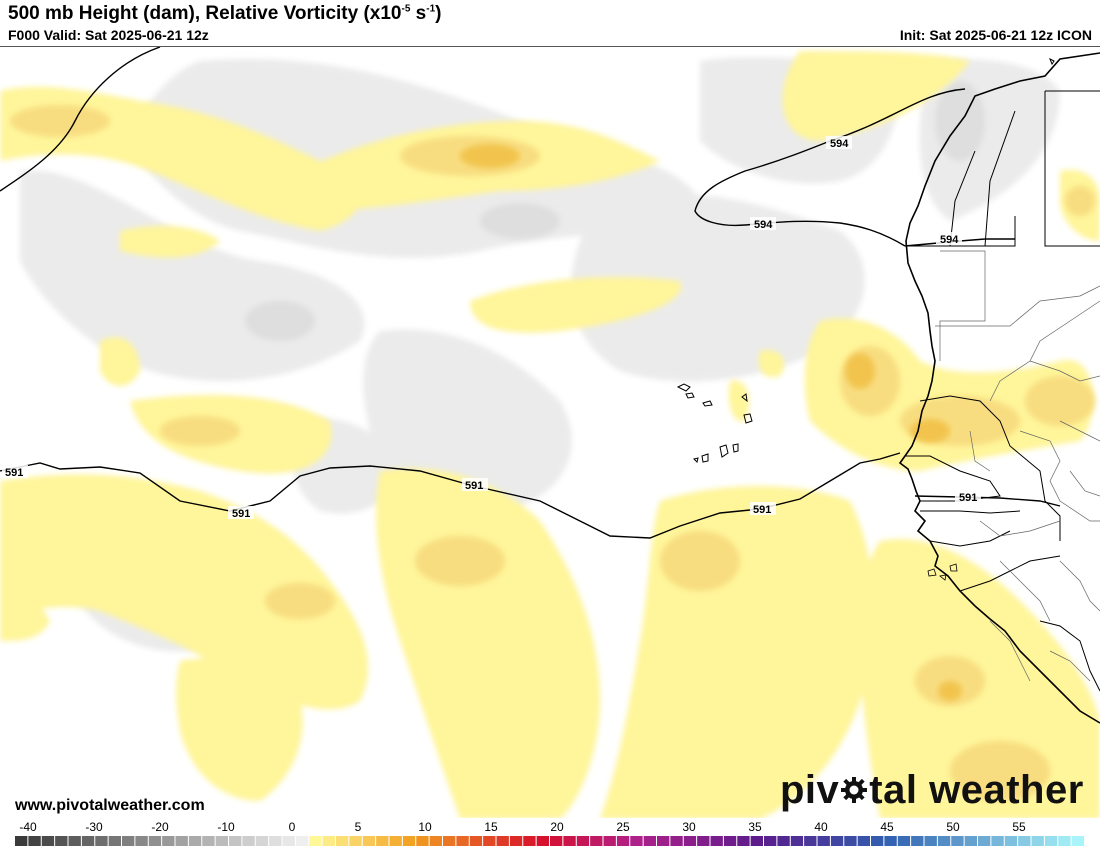  Describe the element at coordinates (431, 9) in the screenshot. I see `title-unit-exponent: -1` at that location.